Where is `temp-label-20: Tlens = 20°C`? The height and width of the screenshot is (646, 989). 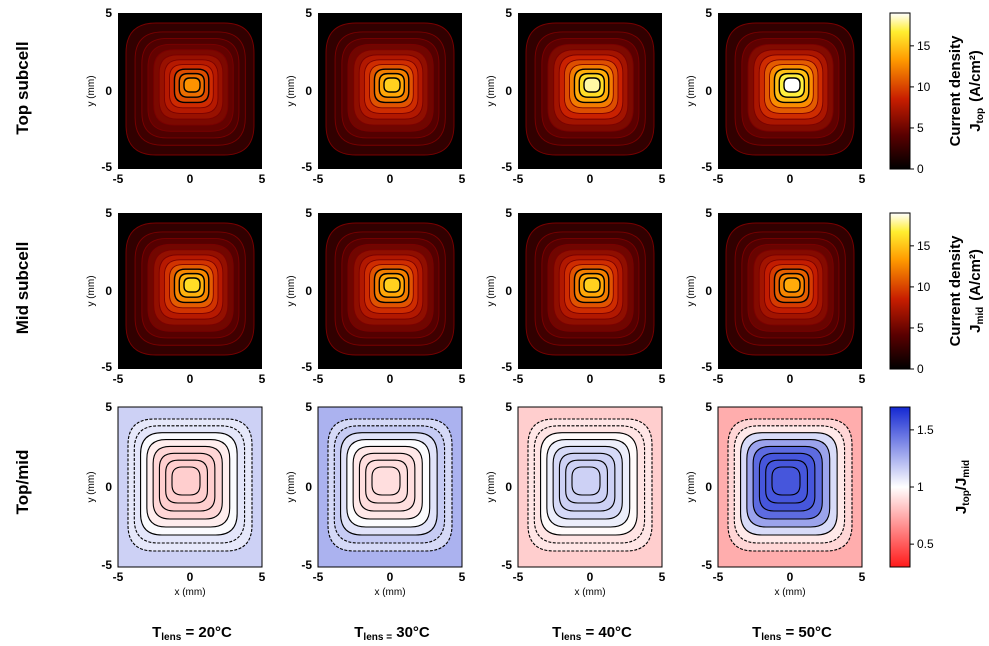
temp-label-20: Tlens = 20°C is located at coordinates (192, 633).